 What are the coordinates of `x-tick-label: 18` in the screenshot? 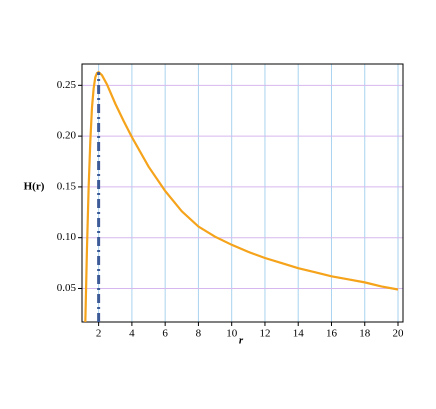 It's located at (365, 334).